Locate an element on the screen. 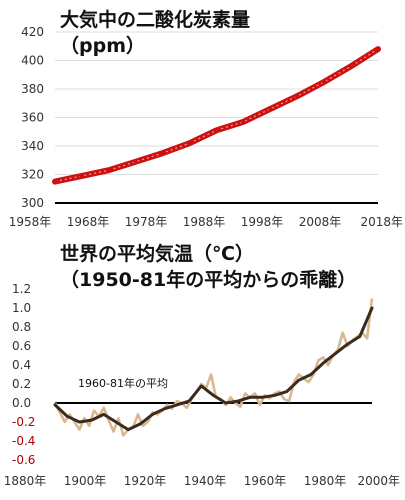 This screenshot has height=500, width=405. x-tick-label: 1920年 is located at coordinates (145, 481).